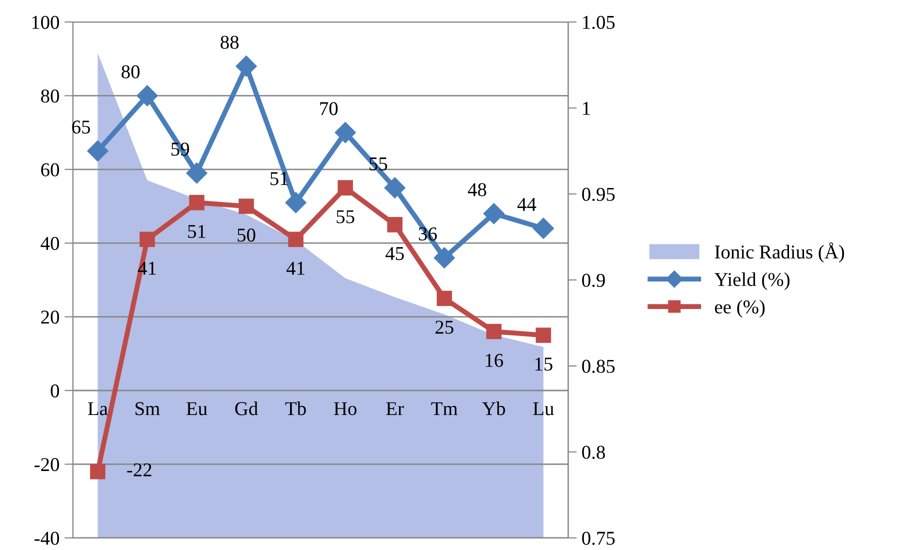 The width and height of the screenshot is (912, 550). What do you see at coordinates (495, 360) in the screenshot?
I see `data-label: 16` at bounding box center [495, 360].